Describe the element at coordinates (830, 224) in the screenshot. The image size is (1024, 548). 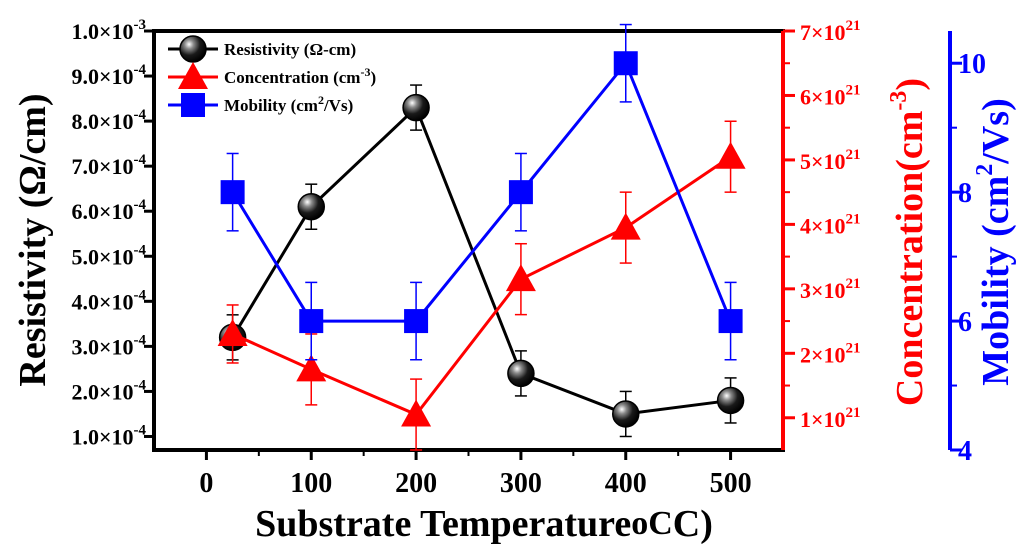
I see `concentration-tick-label: 4×10²¹` at that location.